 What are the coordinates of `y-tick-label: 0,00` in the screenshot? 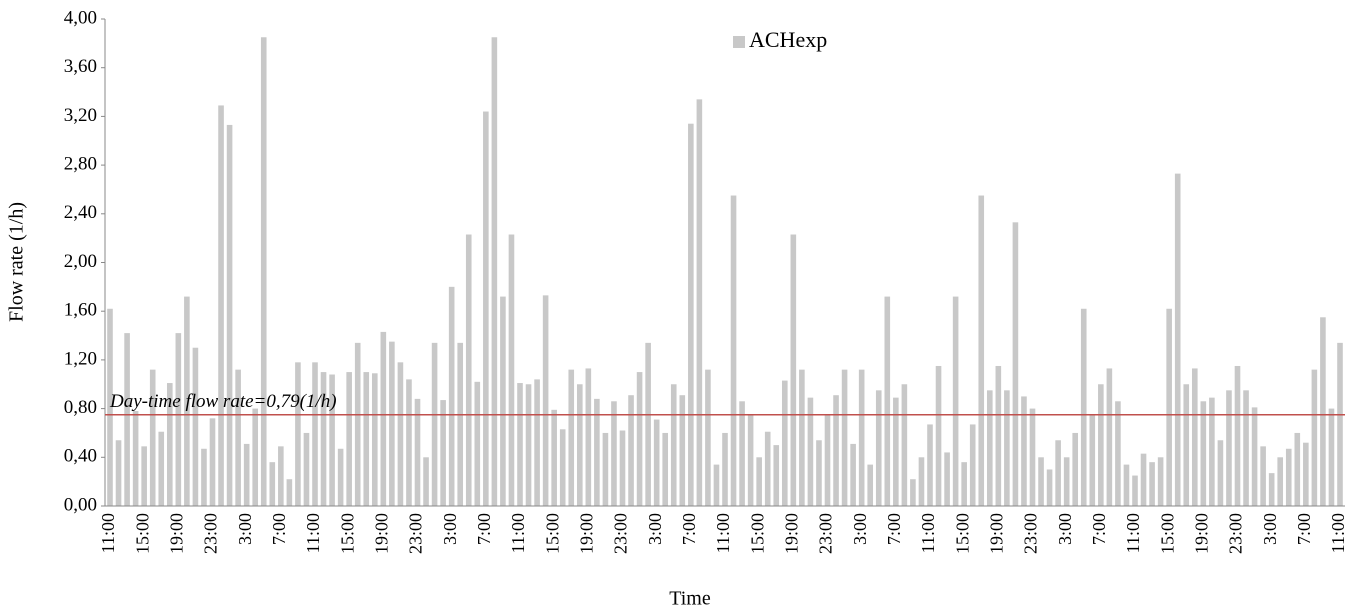 It's located at (80, 504).